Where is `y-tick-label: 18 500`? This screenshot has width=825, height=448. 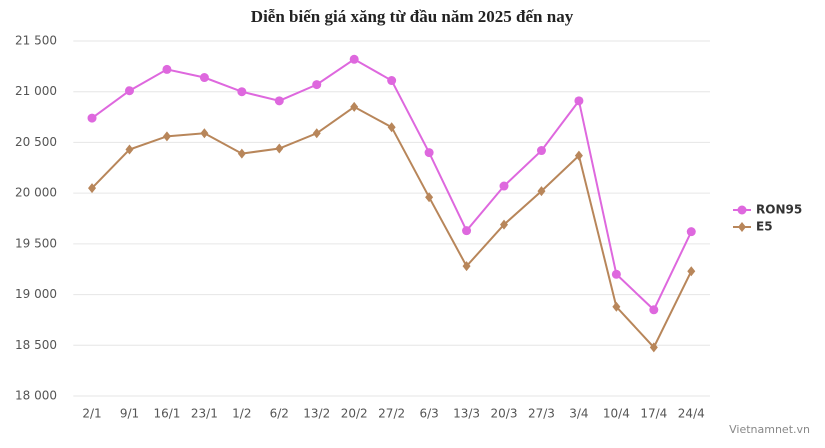 y-tick-label: 18 500 is located at coordinates (36, 345).